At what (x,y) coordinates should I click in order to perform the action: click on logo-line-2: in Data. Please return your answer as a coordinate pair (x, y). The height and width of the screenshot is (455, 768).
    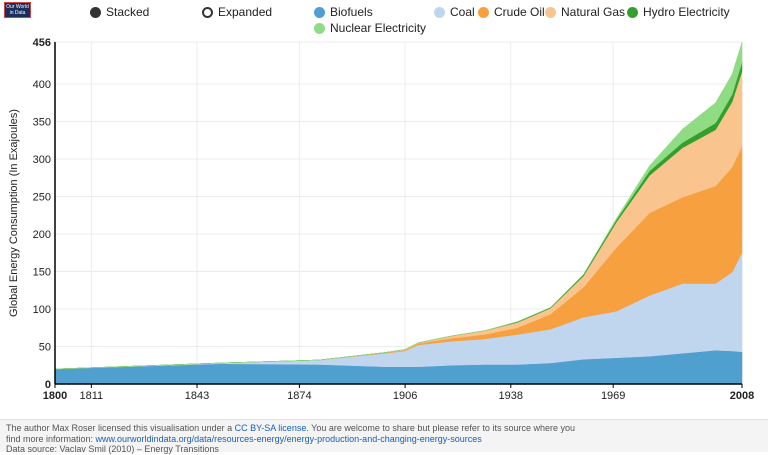
    Looking at the image, I should click on (17, 13).